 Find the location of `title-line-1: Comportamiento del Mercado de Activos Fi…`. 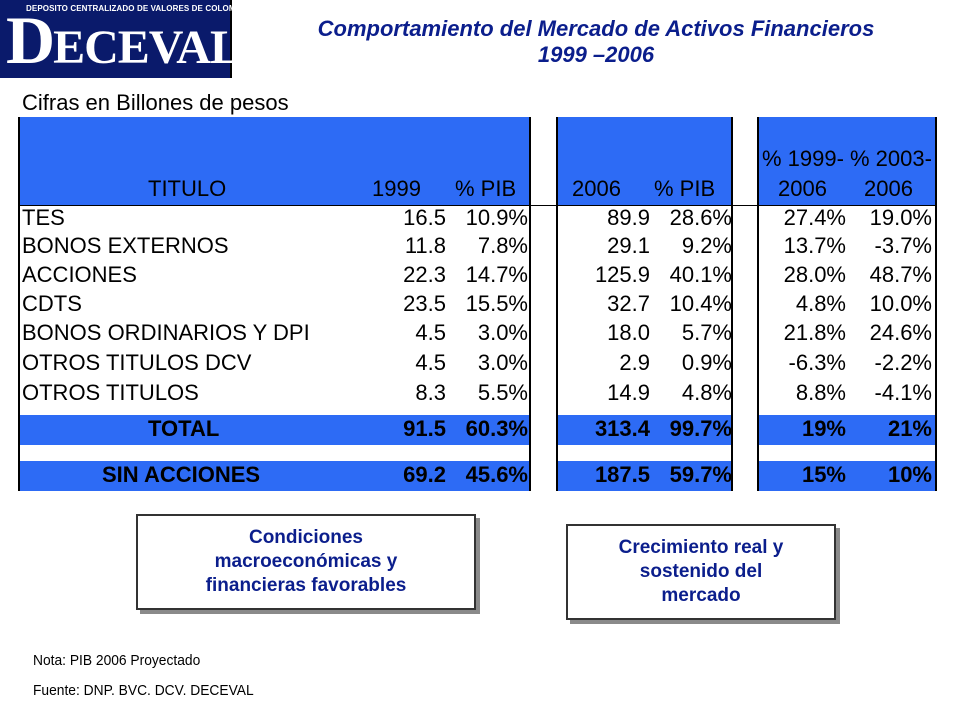

title-line-1: Comportamiento del Mercado de Activos Fi… is located at coordinates (596, 28).